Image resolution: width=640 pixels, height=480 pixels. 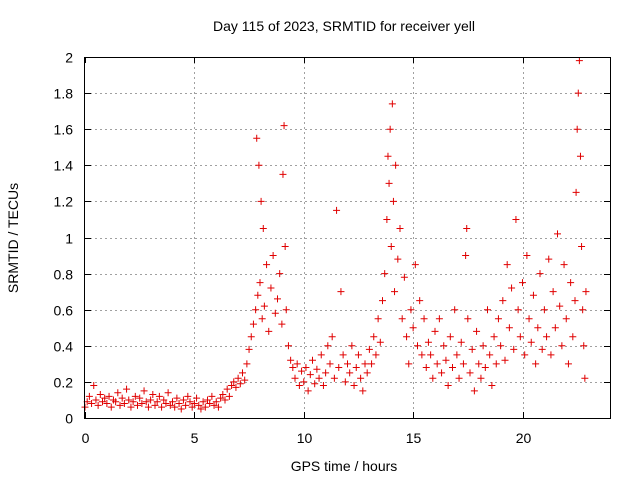 I want to click on y-tick-label: 0.4, so click(x=64, y=347).